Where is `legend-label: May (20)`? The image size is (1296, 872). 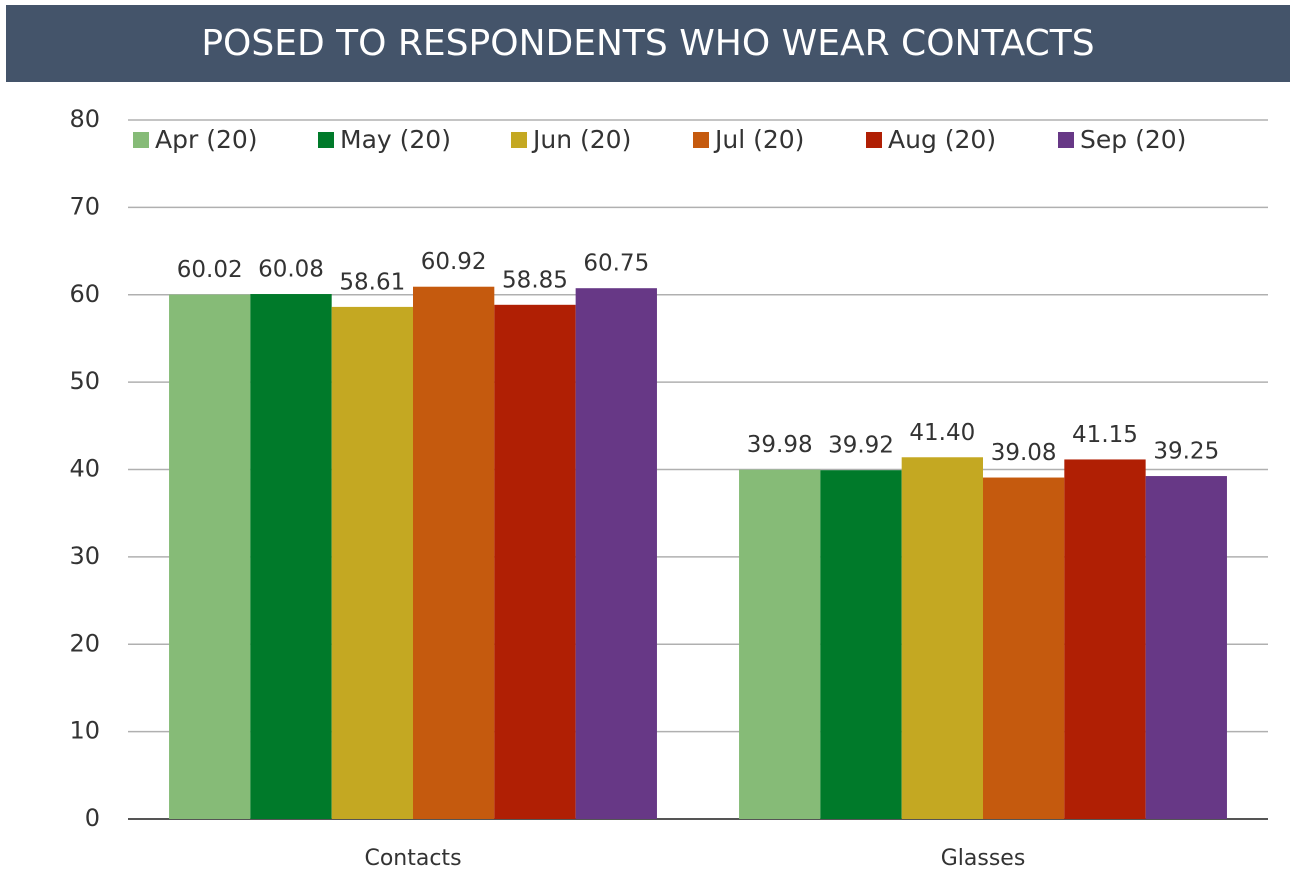 legend-label: May (20) is located at coordinates (395, 139).